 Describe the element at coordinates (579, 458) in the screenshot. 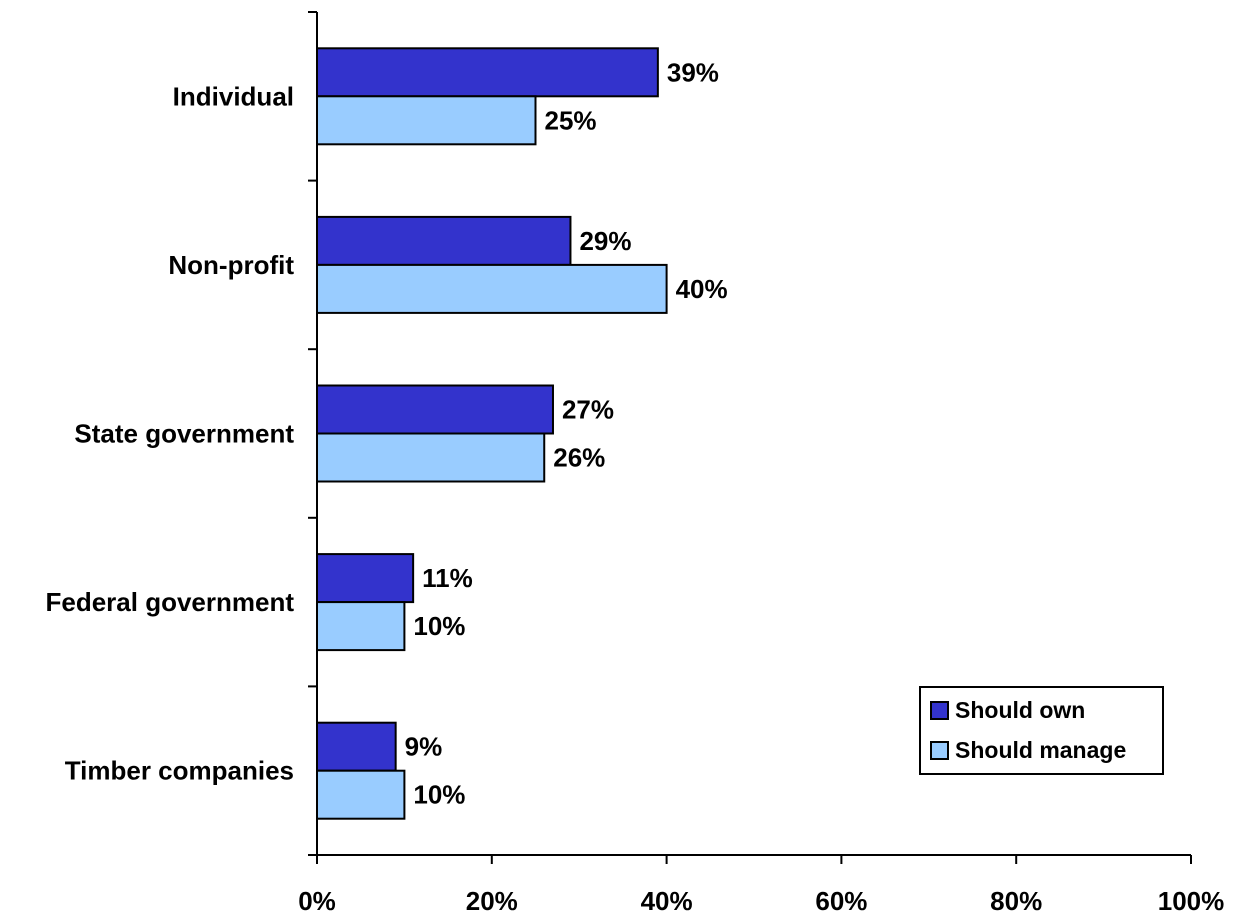

I see `data-label: 26%` at that location.